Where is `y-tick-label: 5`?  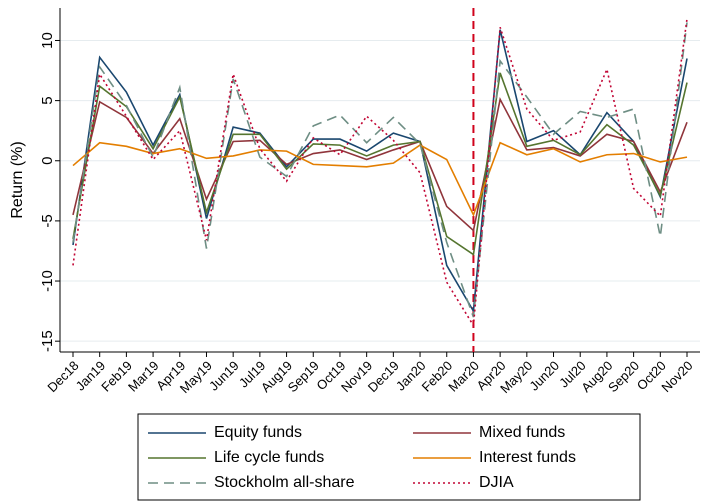
y-tick-label: 5 is located at coordinates (47, 100).